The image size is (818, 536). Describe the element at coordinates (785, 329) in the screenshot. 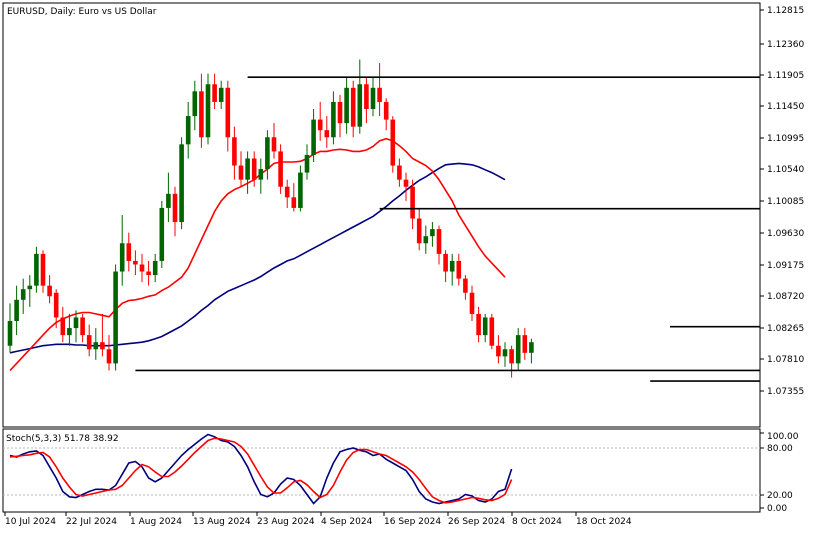

I see `price-tick-label: 1.08265` at that location.